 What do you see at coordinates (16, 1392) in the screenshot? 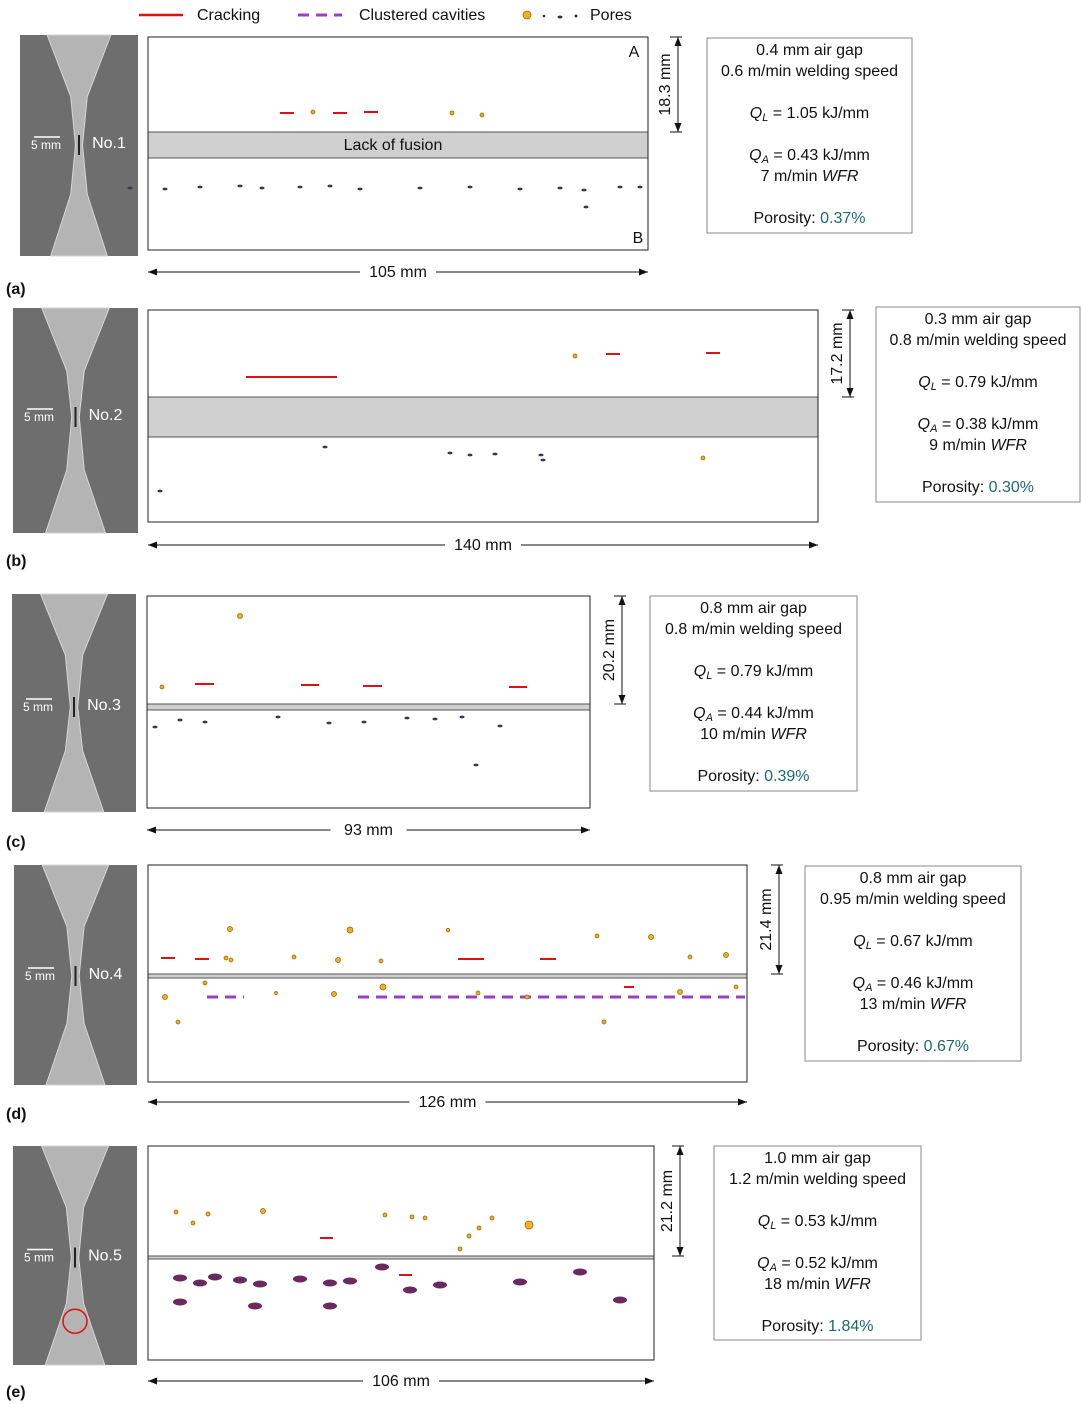
I see `panel-label: (e)` at bounding box center [16, 1392].